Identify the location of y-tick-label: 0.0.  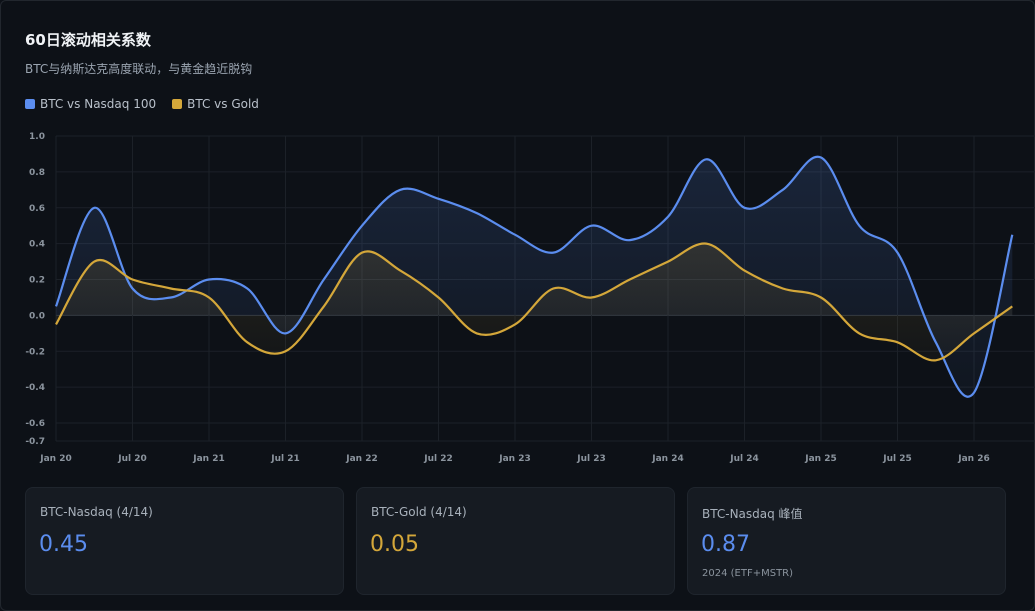
(37, 316).